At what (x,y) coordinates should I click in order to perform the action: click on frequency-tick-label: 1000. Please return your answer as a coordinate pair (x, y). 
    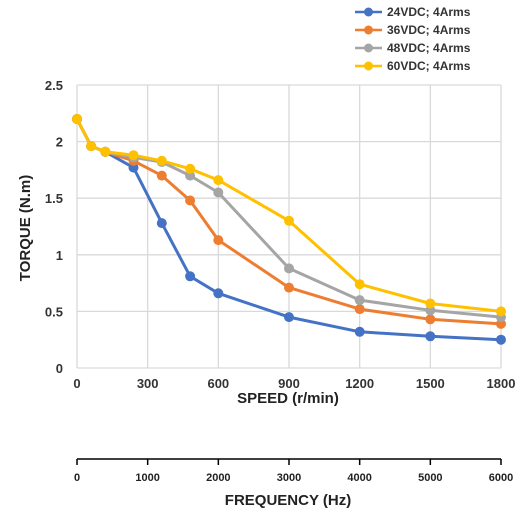
    Looking at the image, I should click on (147, 478).